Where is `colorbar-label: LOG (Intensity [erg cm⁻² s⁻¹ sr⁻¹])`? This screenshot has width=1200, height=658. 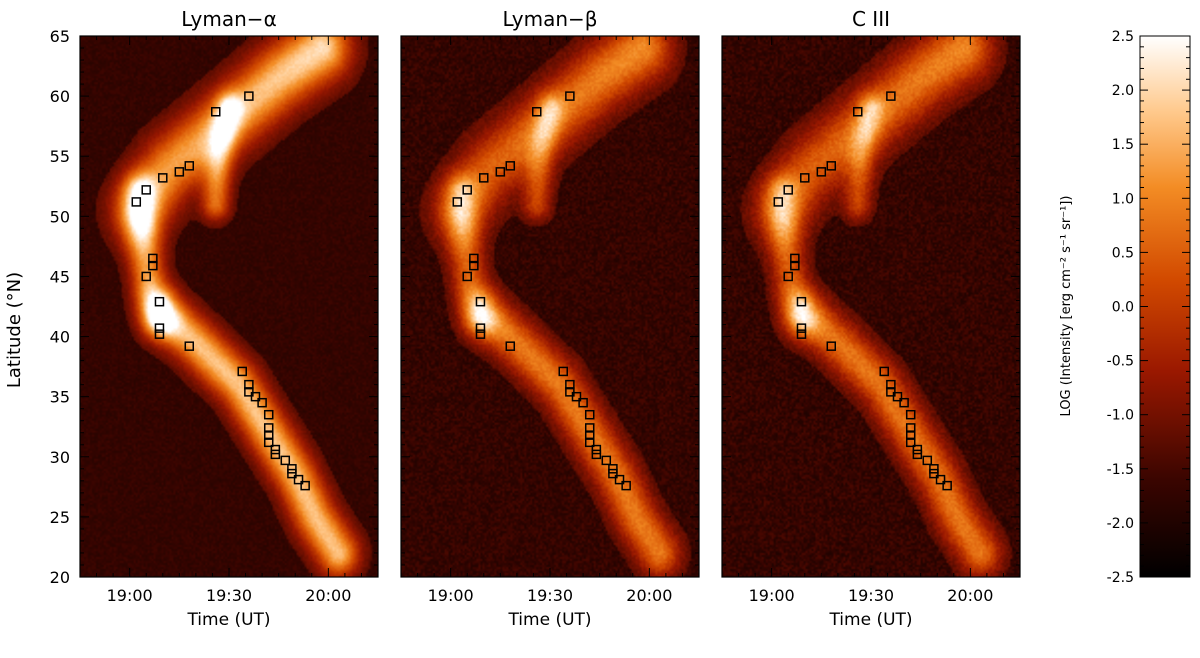 colorbar-label: LOG (Intensity [erg cm⁻² s⁻¹ sr⁻¹]) is located at coordinates (1066, 306).